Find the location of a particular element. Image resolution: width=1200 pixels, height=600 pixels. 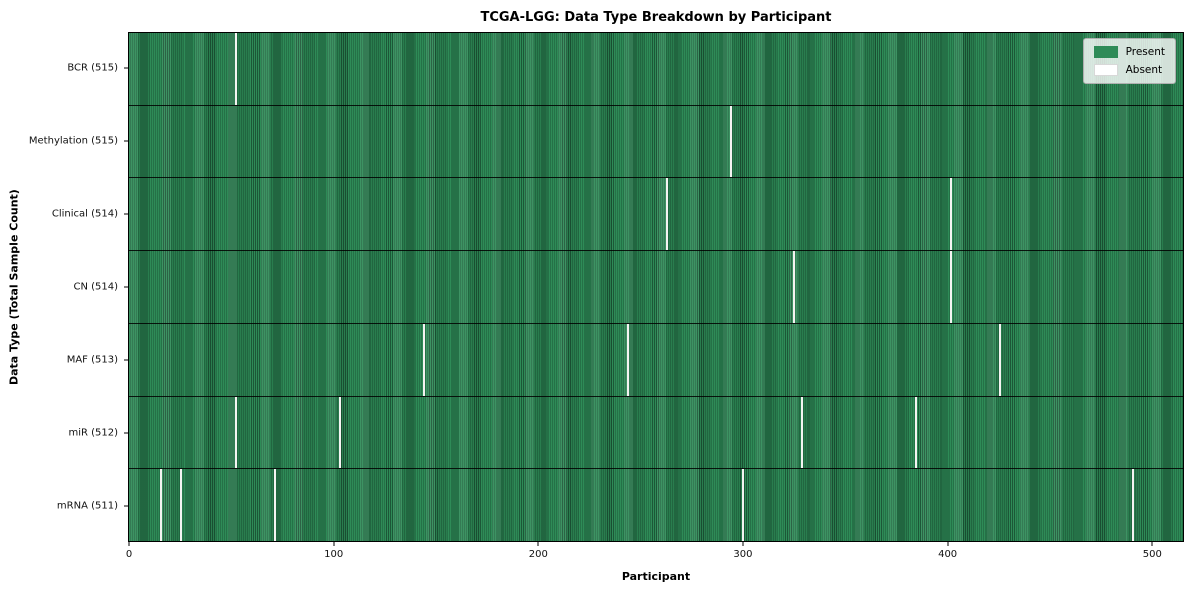

present-swatch-icon is located at coordinates (1105, 52).